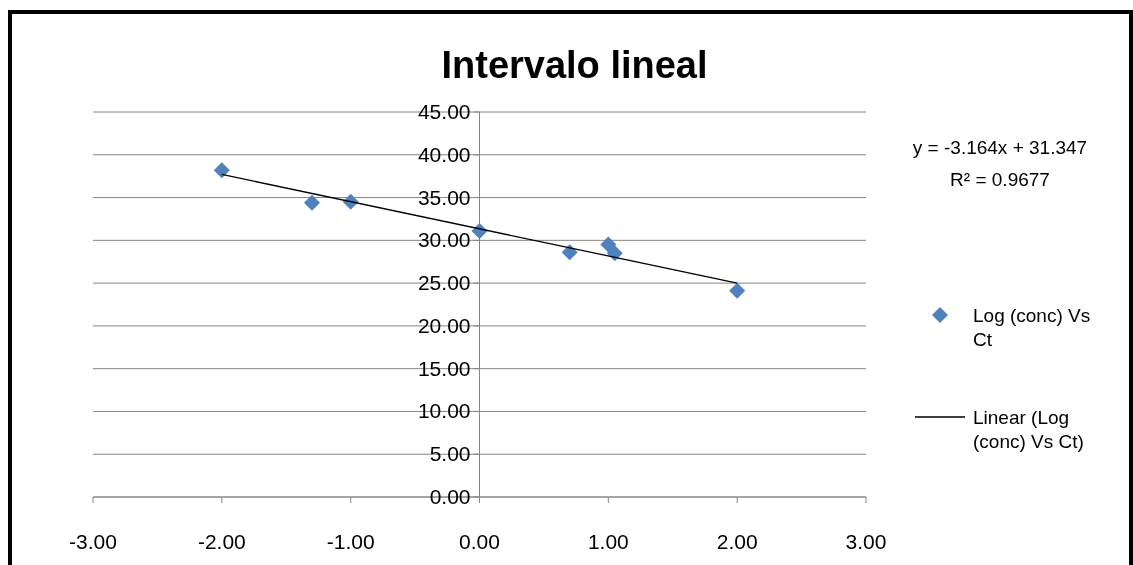  What do you see at coordinates (574, 65) in the screenshot?
I see `chart-title: Intervalo lineal` at bounding box center [574, 65].